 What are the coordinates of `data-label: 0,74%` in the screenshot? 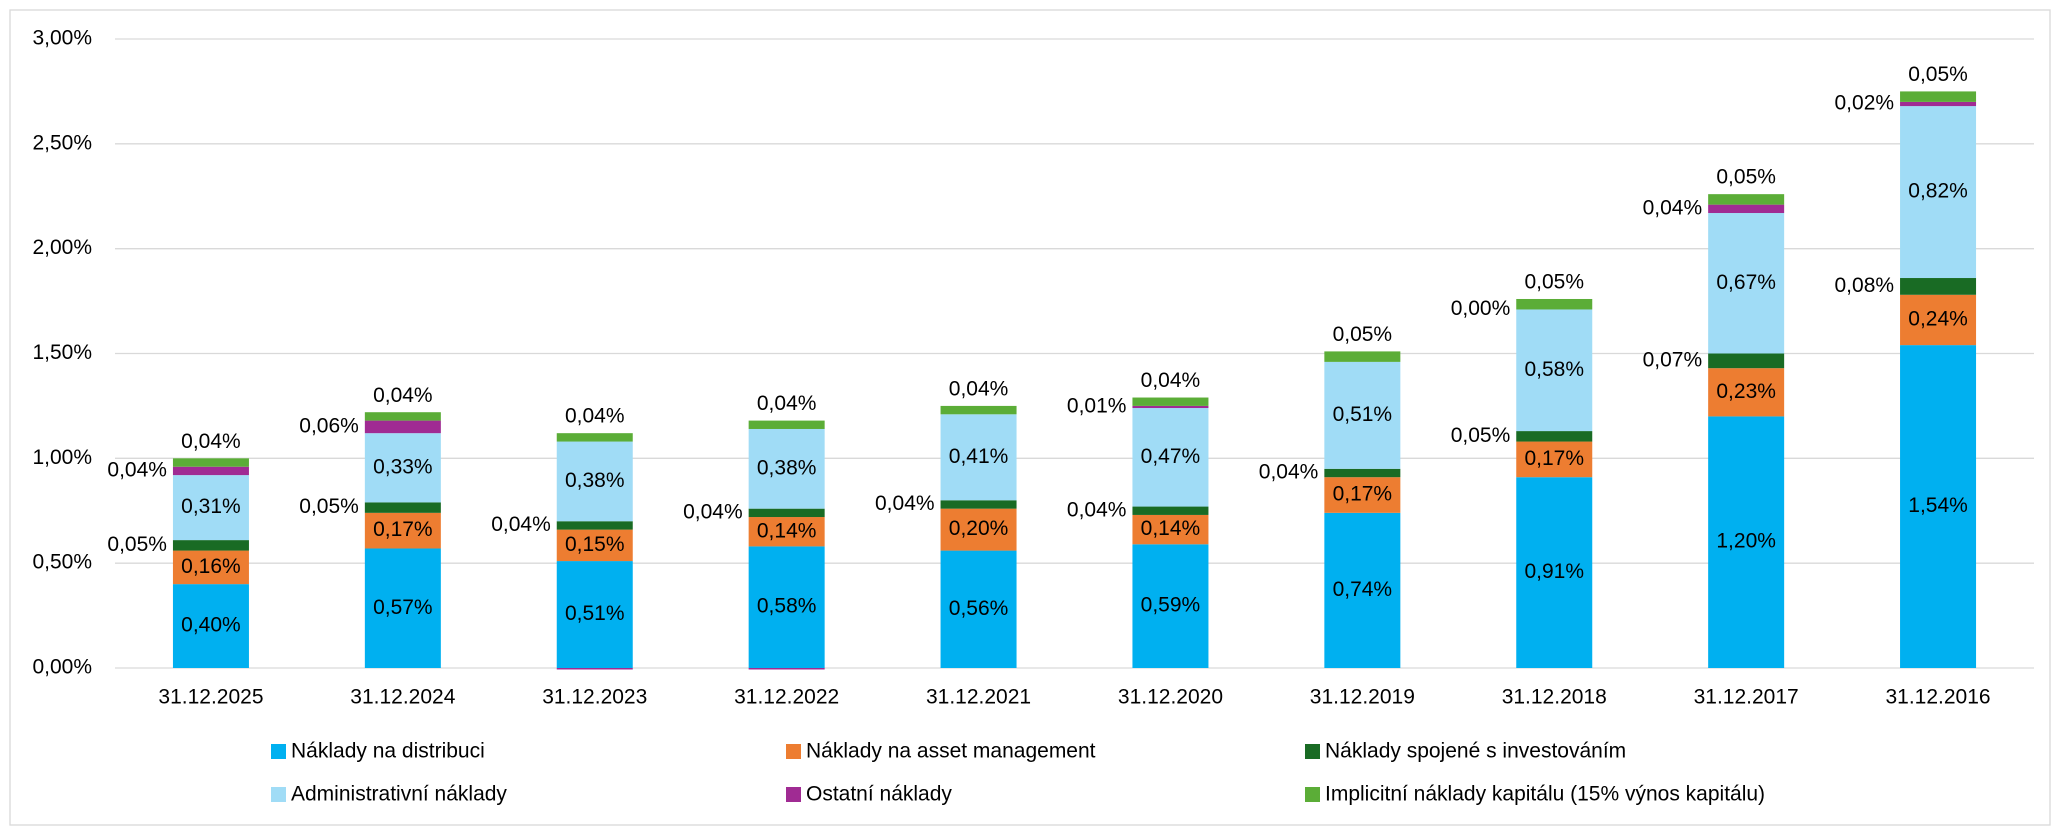 It's located at (1363, 589).